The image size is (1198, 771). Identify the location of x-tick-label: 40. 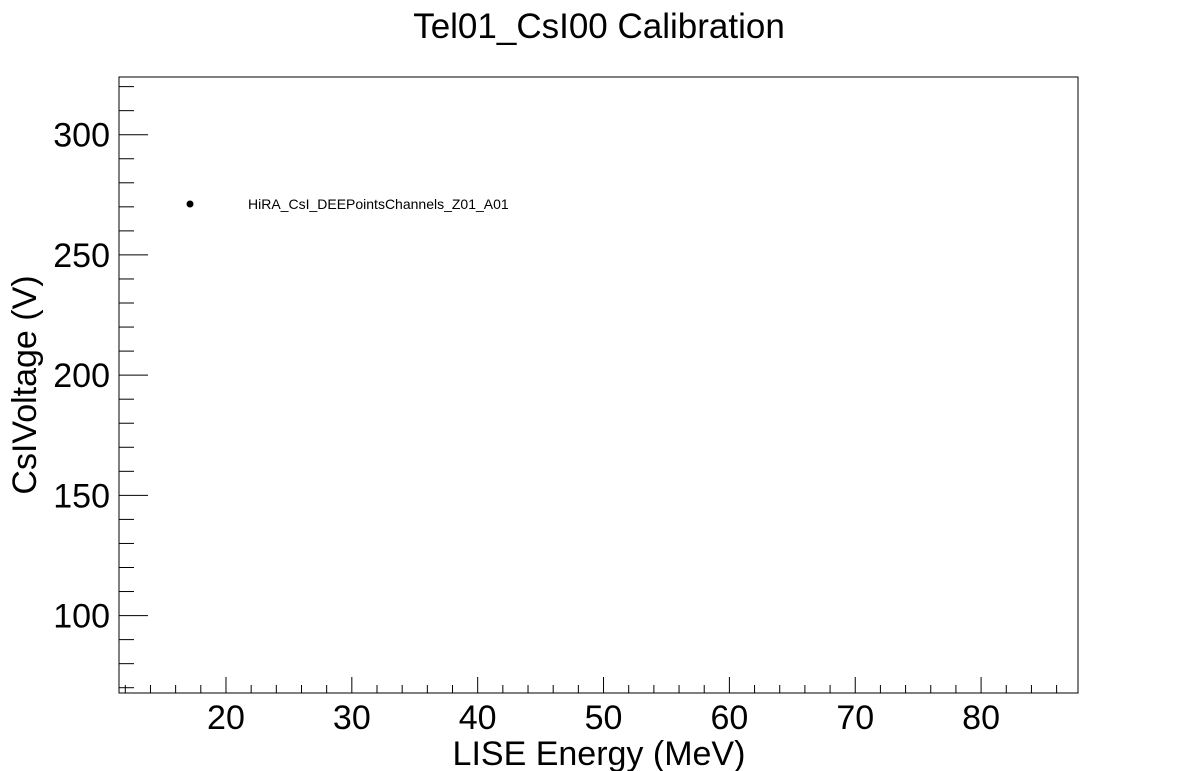
(478, 718).